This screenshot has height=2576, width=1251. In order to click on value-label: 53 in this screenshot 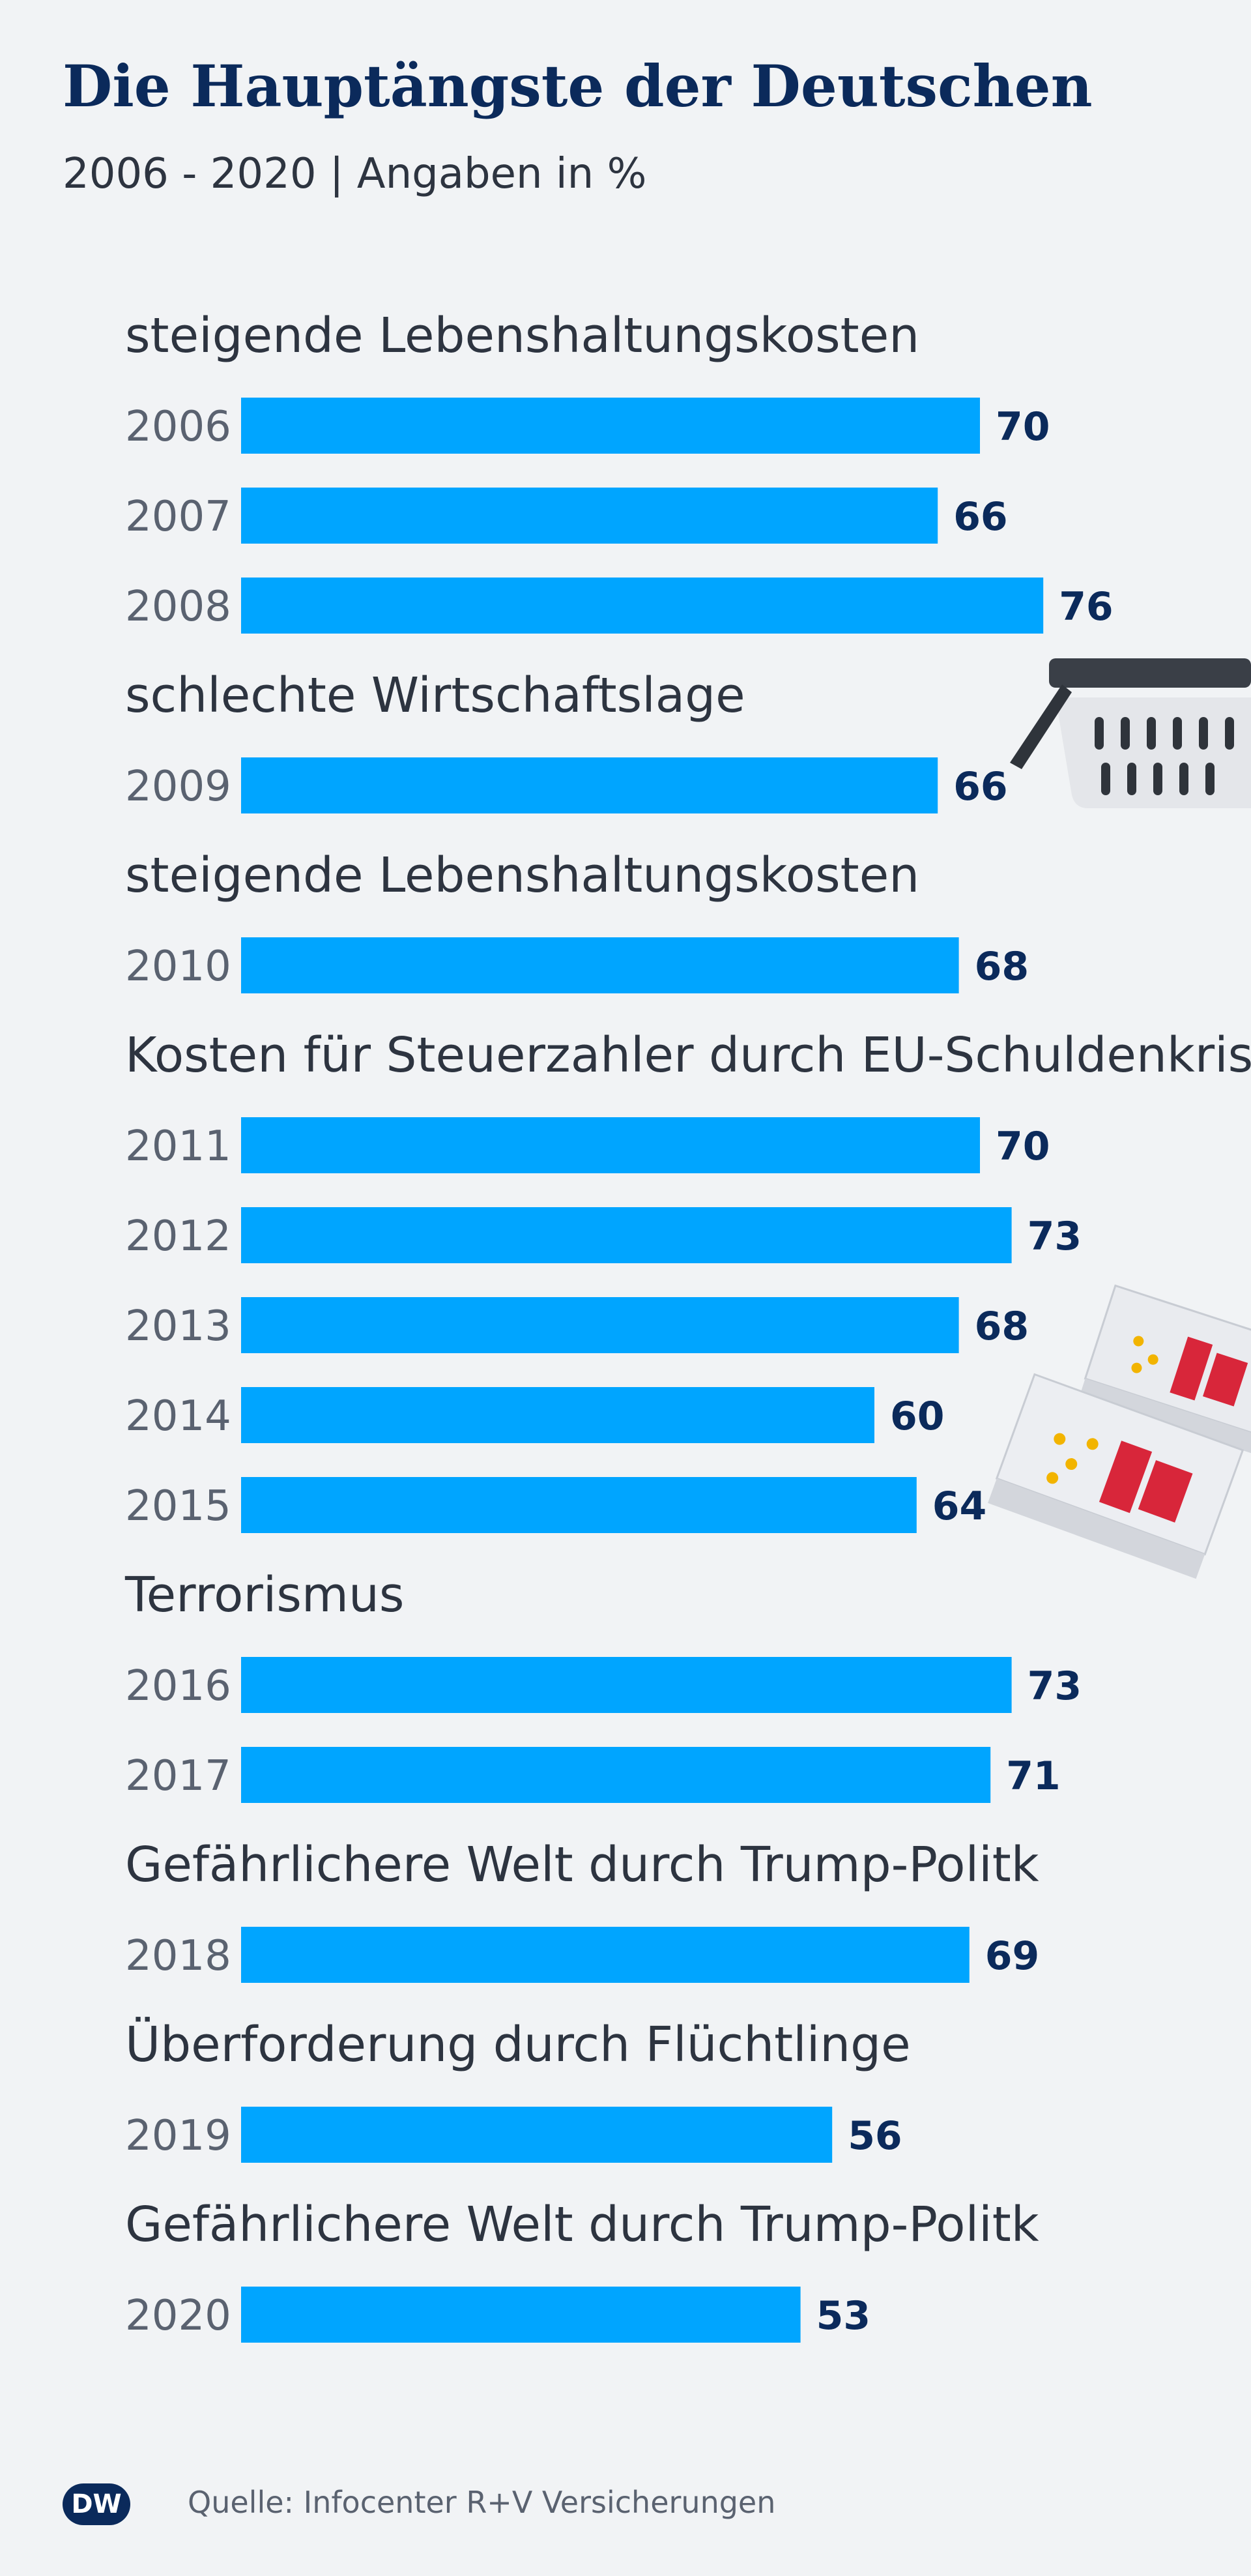, I will do `click(843, 2316)`.